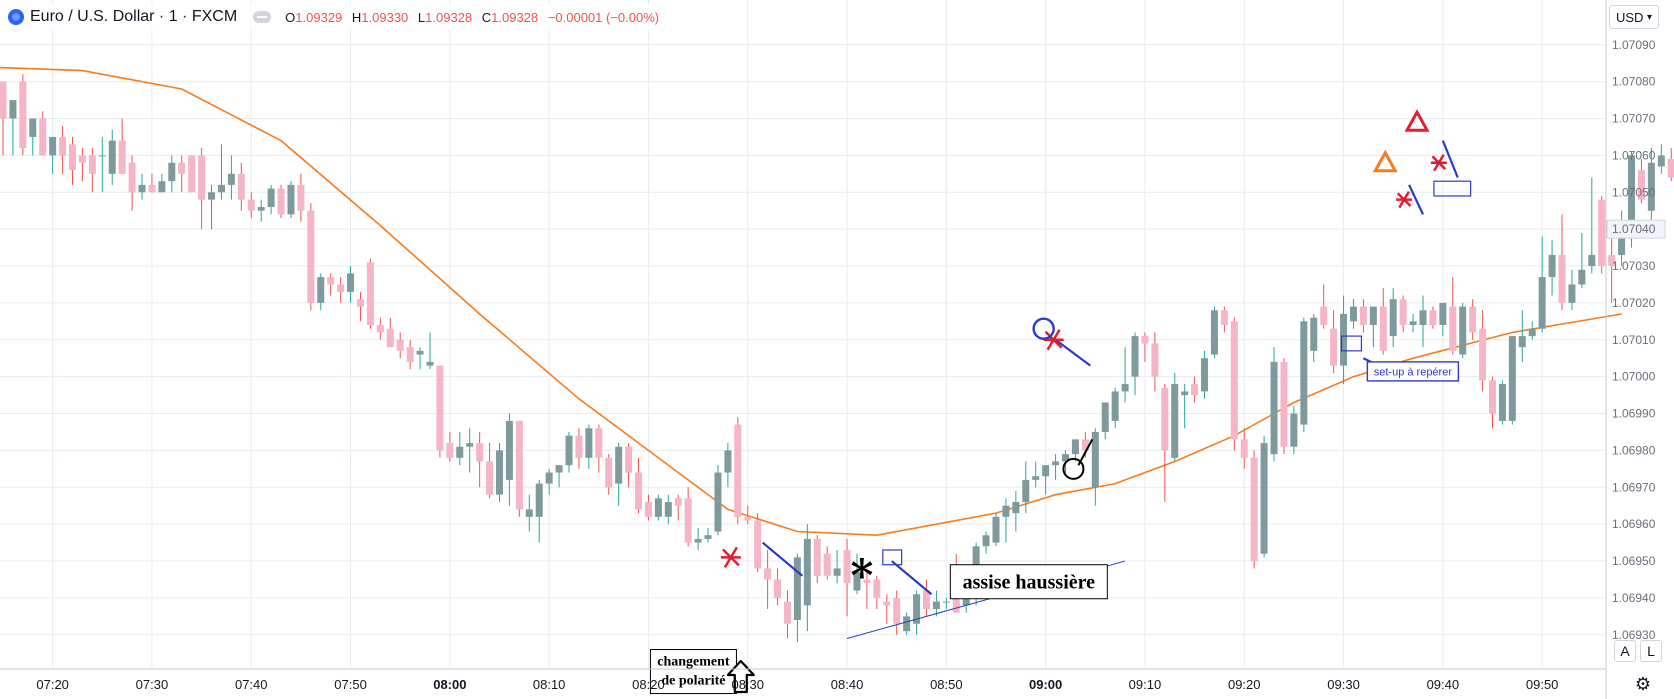 The width and height of the screenshot is (1674, 699). What do you see at coordinates (693, 662) in the screenshot?
I see `polarity-callout-text: changement` at bounding box center [693, 662].